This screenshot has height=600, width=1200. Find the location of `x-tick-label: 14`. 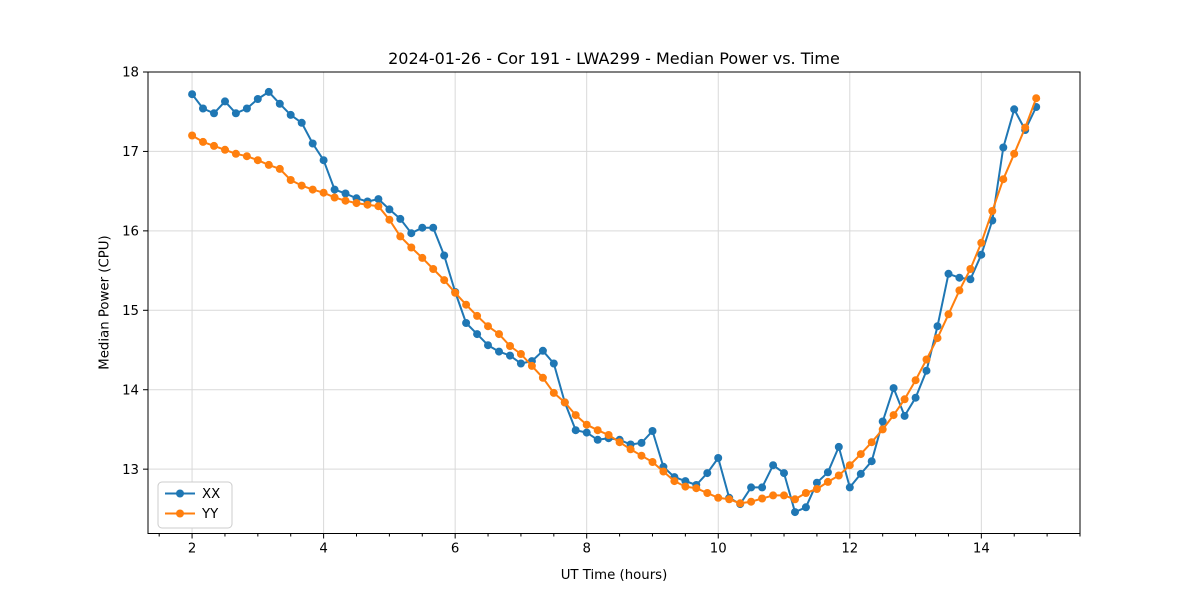

x-tick-label: 14 is located at coordinates (981, 549).